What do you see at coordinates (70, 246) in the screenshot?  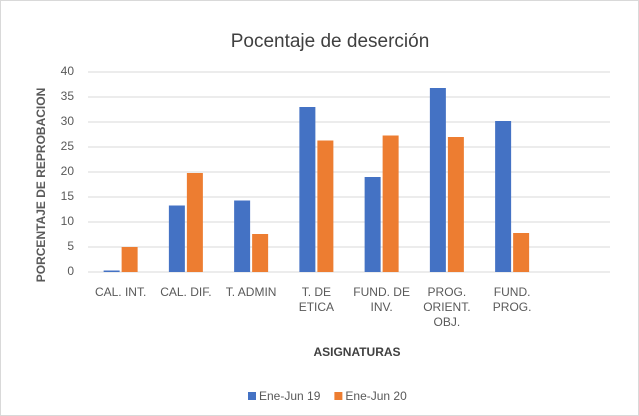 I see `y-tick-label: 5` at bounding box center [70, 246].